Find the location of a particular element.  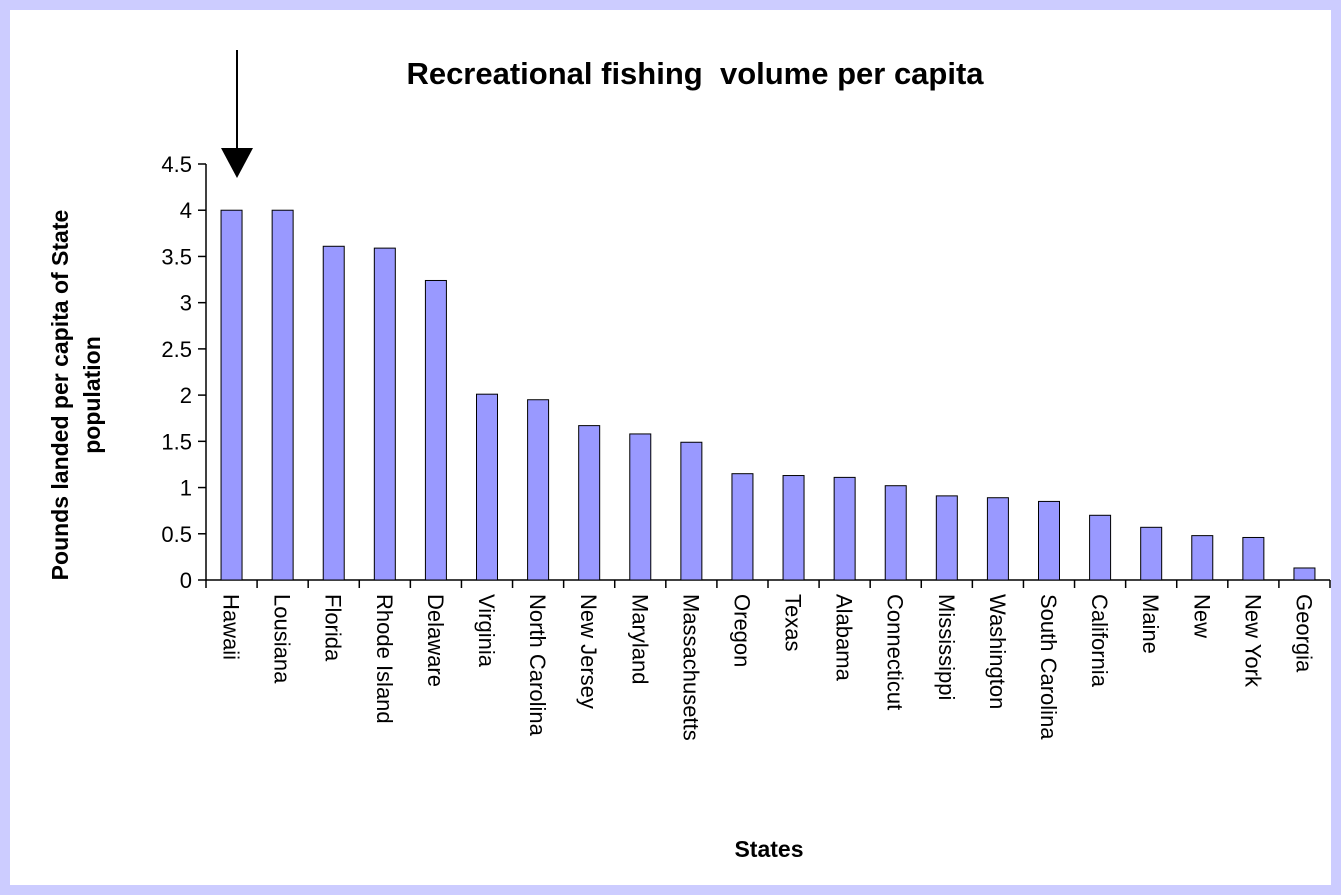

x-category-label: Florida is located at coordinates (333, 628).